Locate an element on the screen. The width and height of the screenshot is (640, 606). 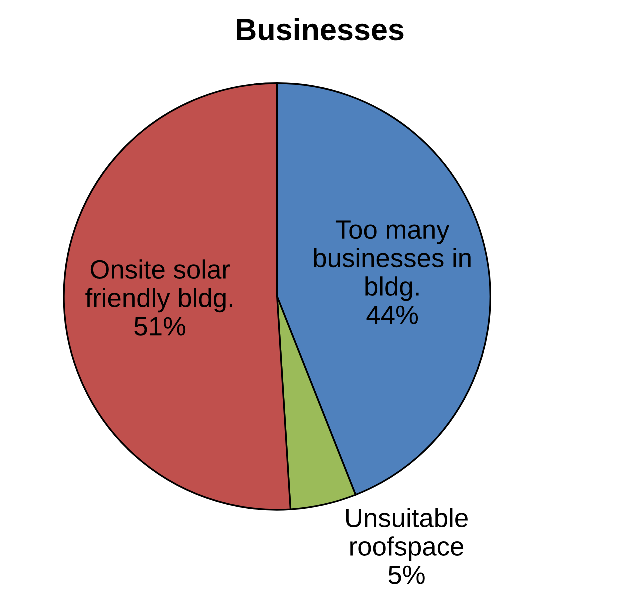
slice-label: Unsuitable roofspace is located at coordinates (407, 535).